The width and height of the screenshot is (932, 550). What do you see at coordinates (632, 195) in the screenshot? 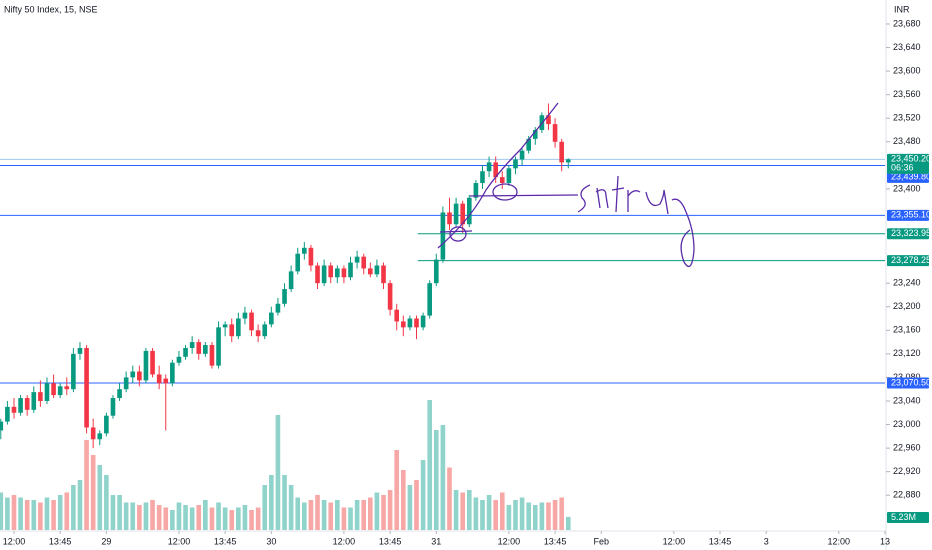
I see `hand-text` at bounding box center [632, 195].